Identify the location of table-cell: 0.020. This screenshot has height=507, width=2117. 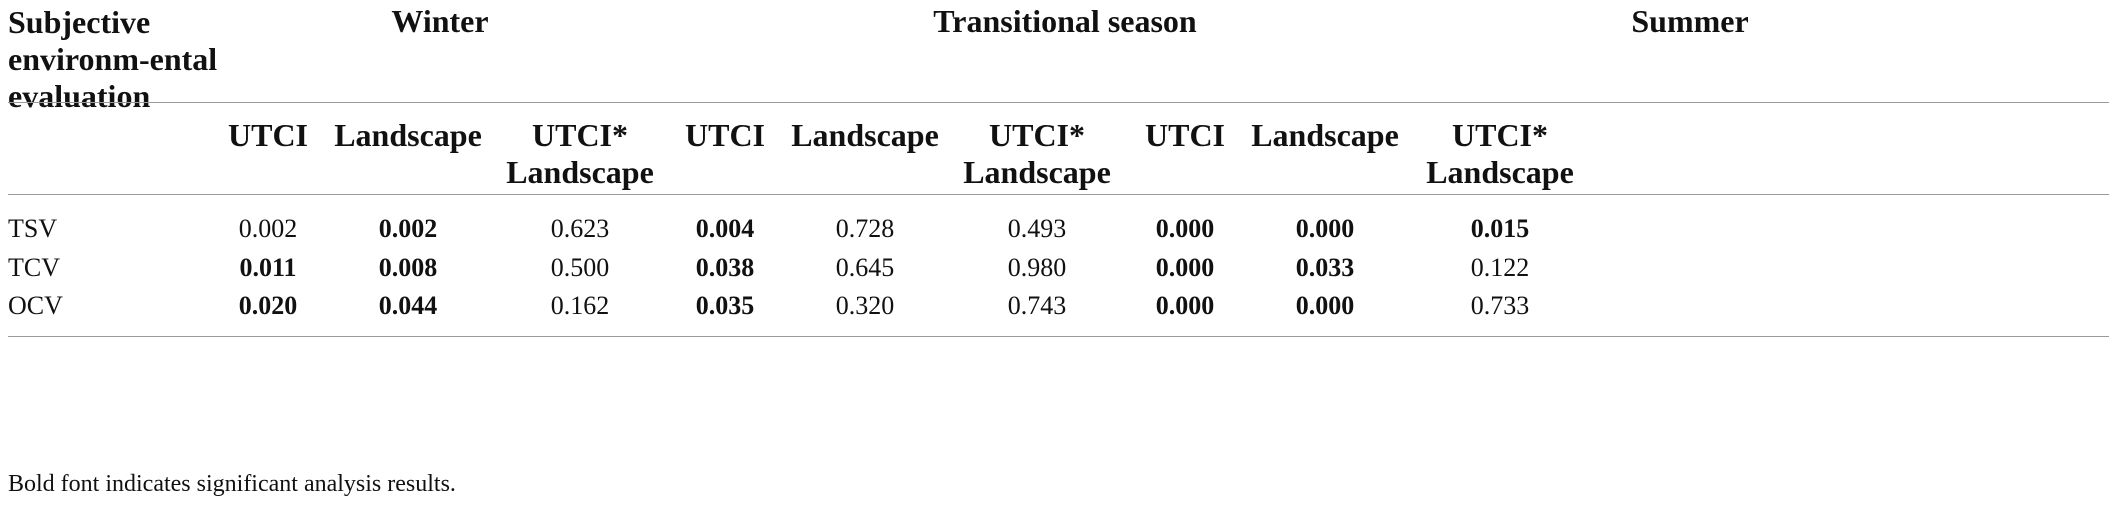
(268, 305).